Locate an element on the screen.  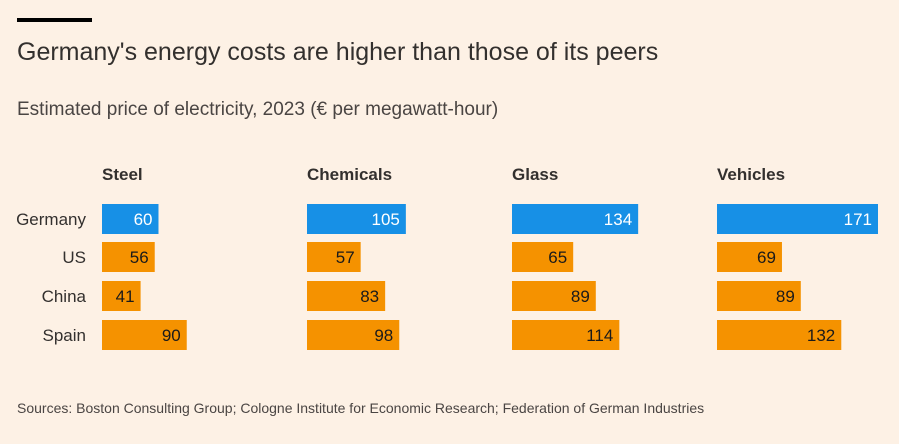
panel-title-steel: Steel is located at coordinates (122, 174).